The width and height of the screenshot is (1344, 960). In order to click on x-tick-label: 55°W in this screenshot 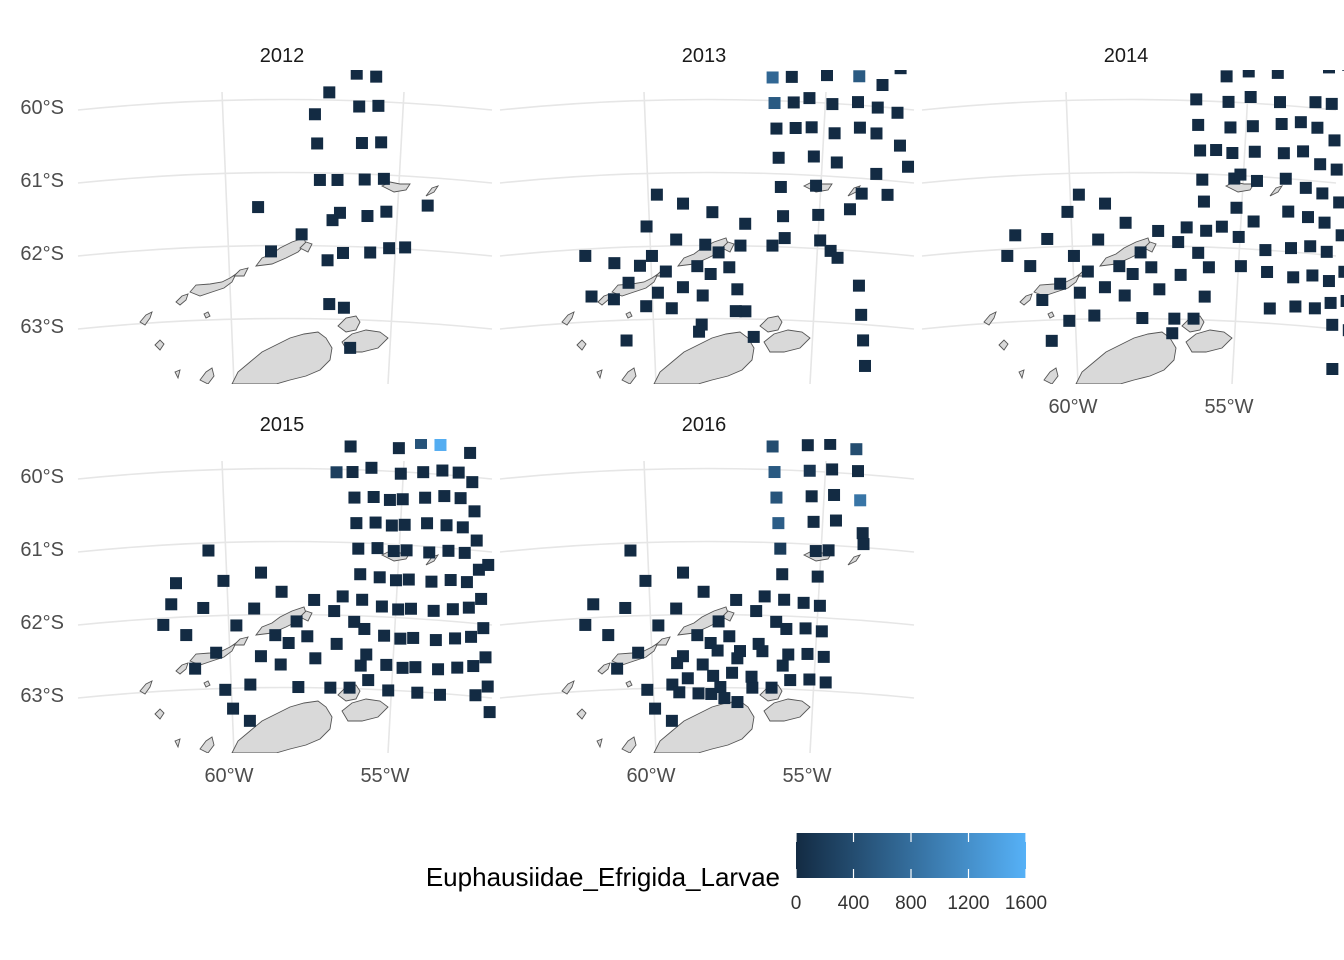, I will do `click(806, 776)`.